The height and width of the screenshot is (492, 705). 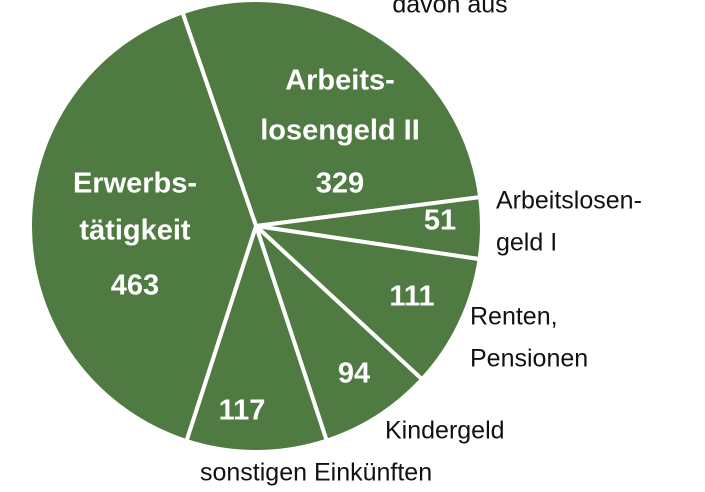 What do you see at coordinates (135, 184) in the screenshot?
I see `slice-label: Erwerbs-` at bounding box center [135, 184].